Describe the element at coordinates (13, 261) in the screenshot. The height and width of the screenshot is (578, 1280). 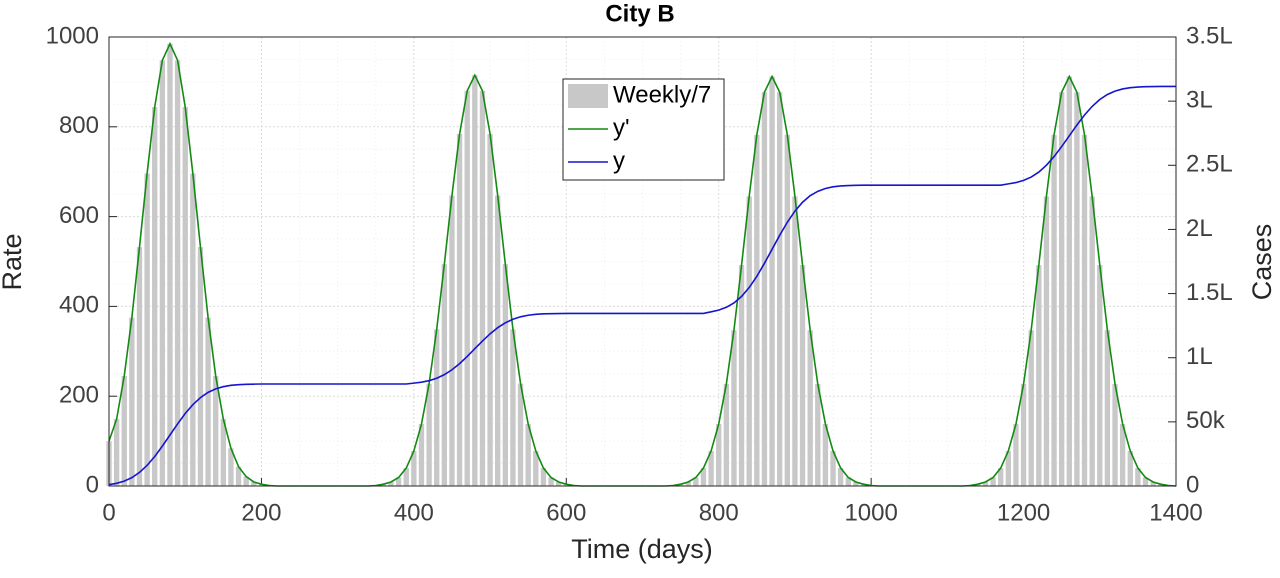
I see `y-axis-label: Rate` at that location.